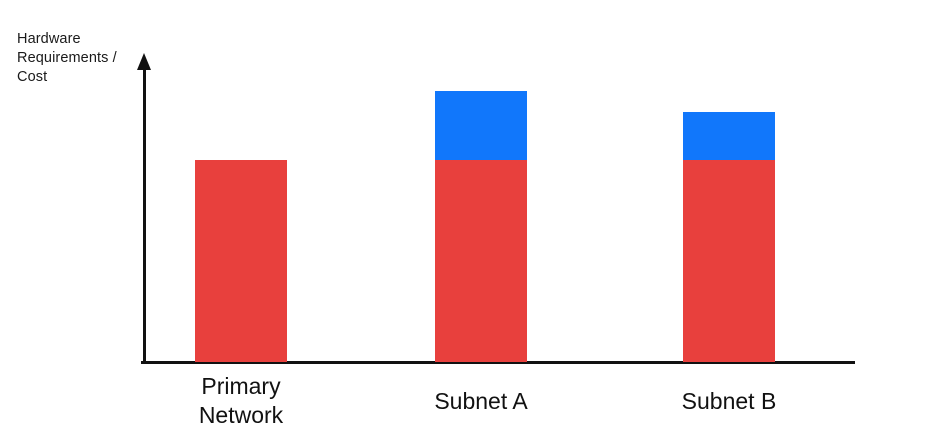  I want to click on y-axis-arrowhead-icon, so click(144, 61).